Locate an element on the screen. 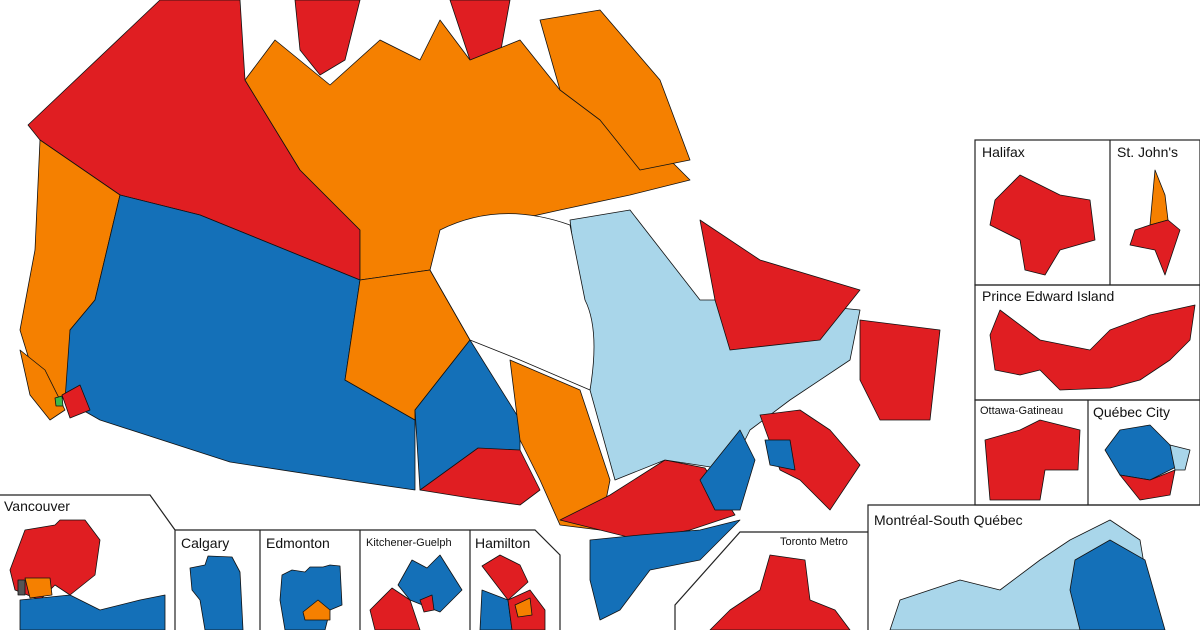 The width and height of the screenshot is (1200, 630). region-greater-vancouver is located at coordinates (76, 401).